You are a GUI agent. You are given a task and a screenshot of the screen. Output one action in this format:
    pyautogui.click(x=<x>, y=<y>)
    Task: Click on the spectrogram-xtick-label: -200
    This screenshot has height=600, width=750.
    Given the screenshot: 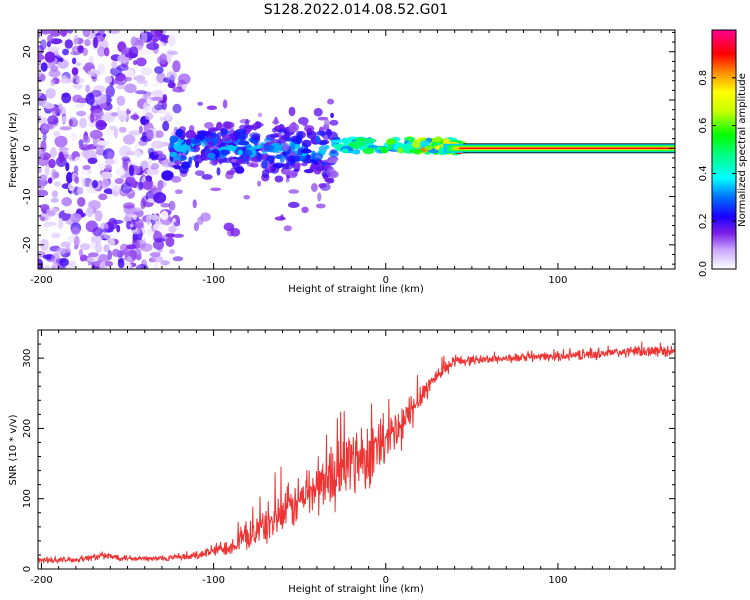 What is the action you would take?
    pyautogui.click(x=41, y=280)
    